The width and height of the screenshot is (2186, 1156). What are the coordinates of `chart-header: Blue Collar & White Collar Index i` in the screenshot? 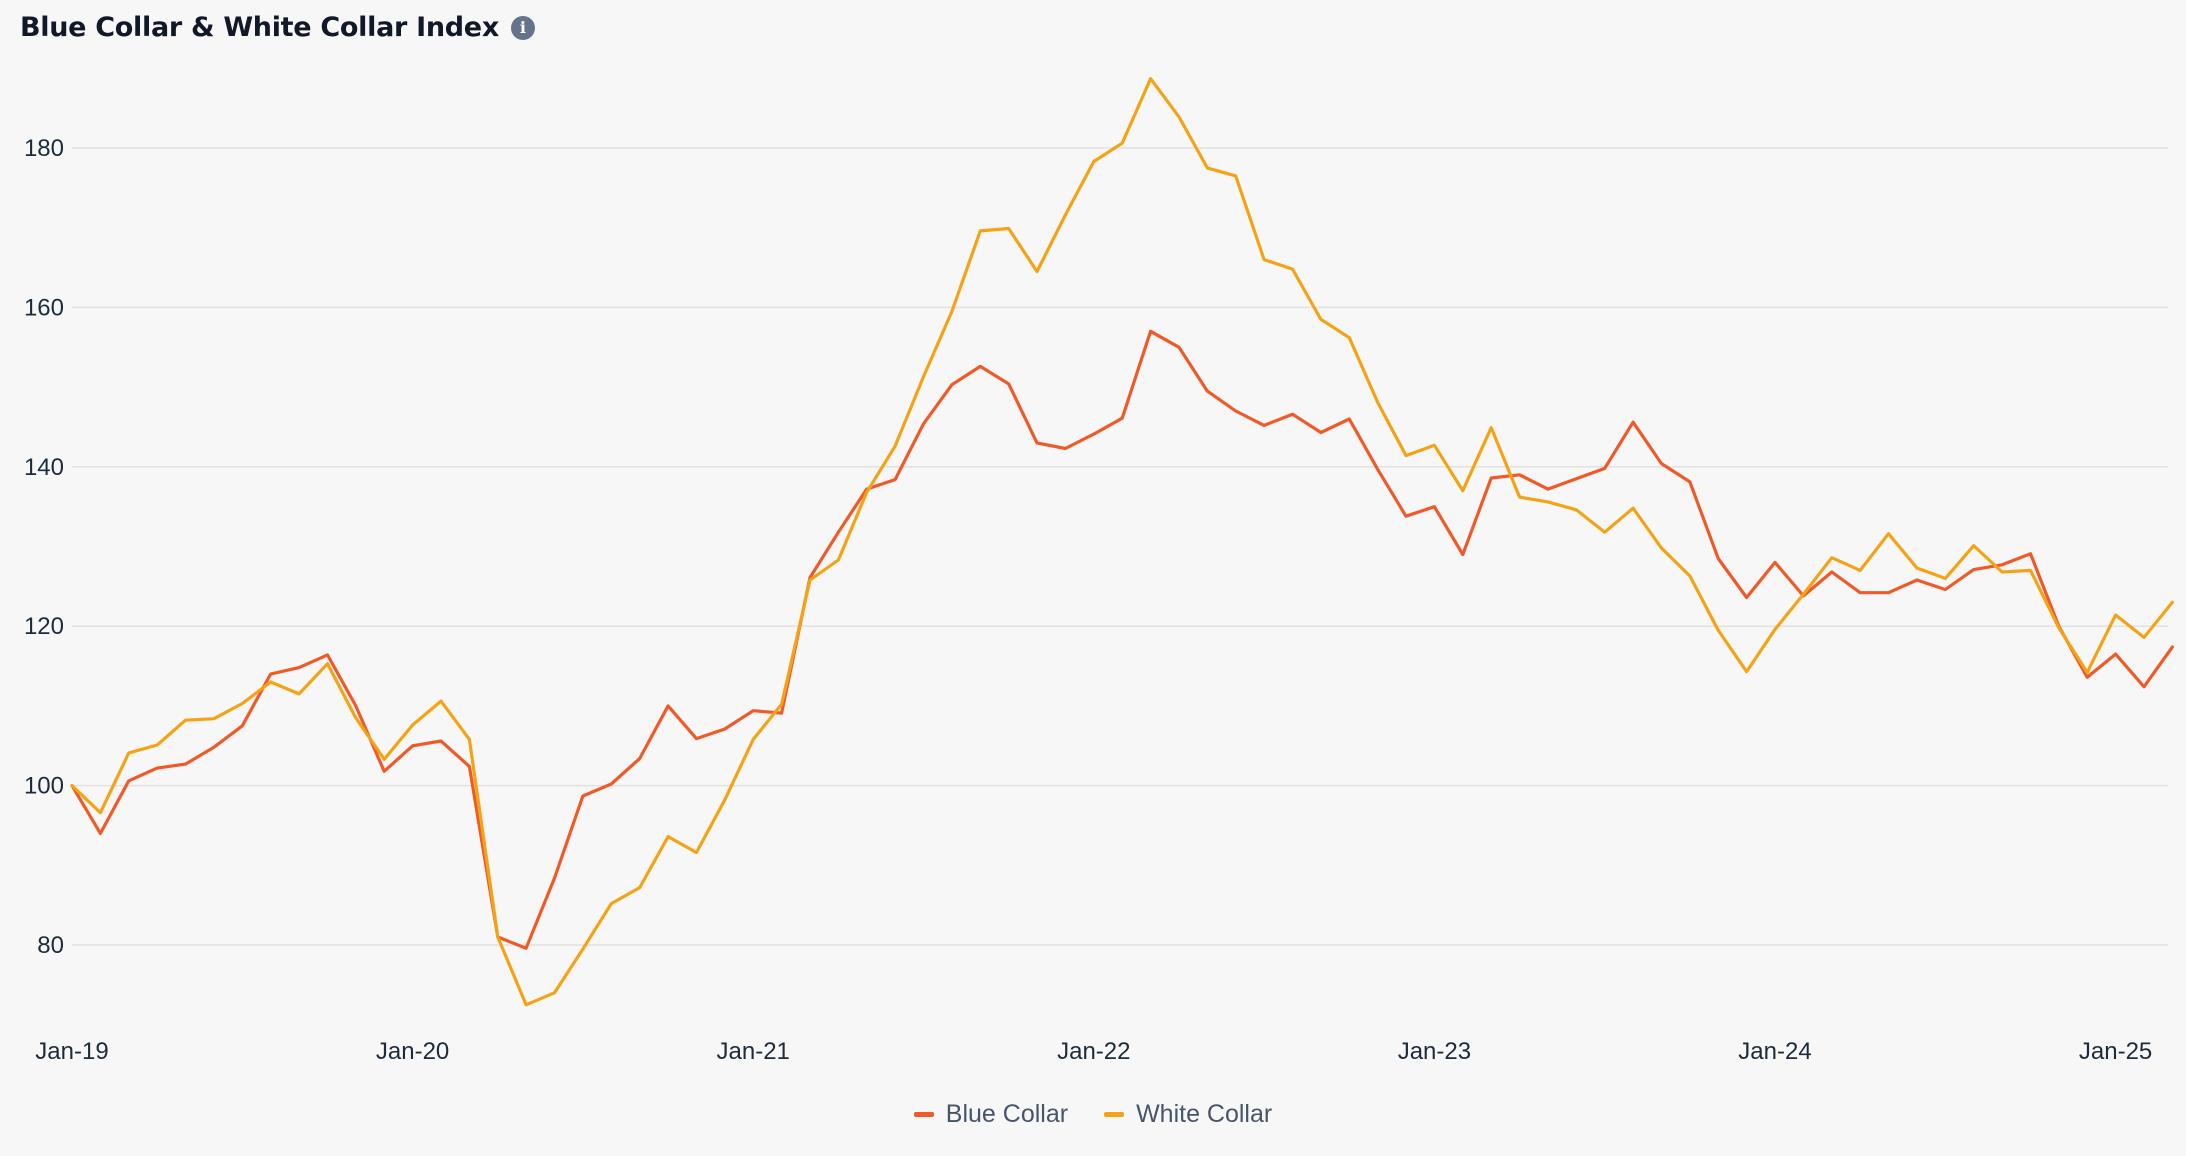 It's located at (277, 27).